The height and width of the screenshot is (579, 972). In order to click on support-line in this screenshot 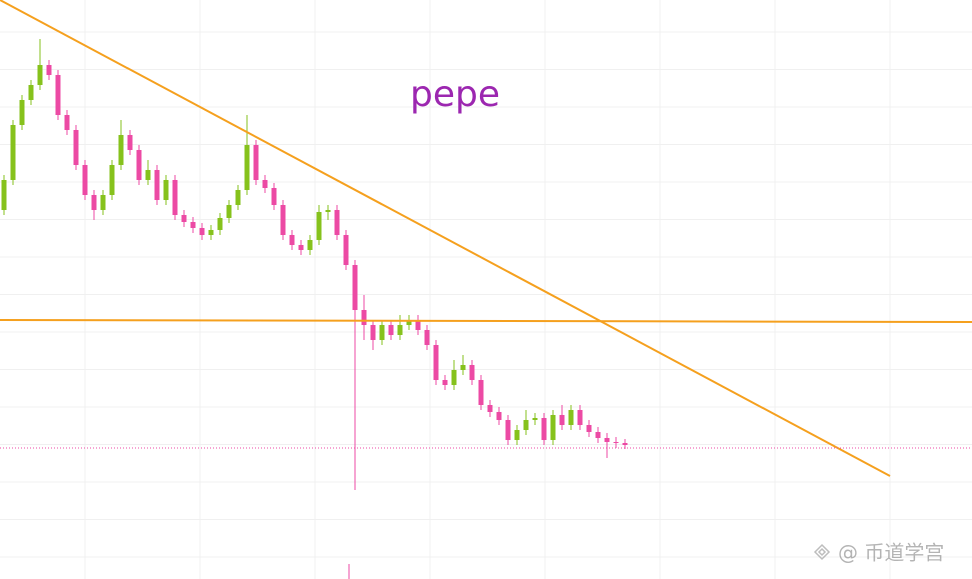, I will do `click(486, 321)`.